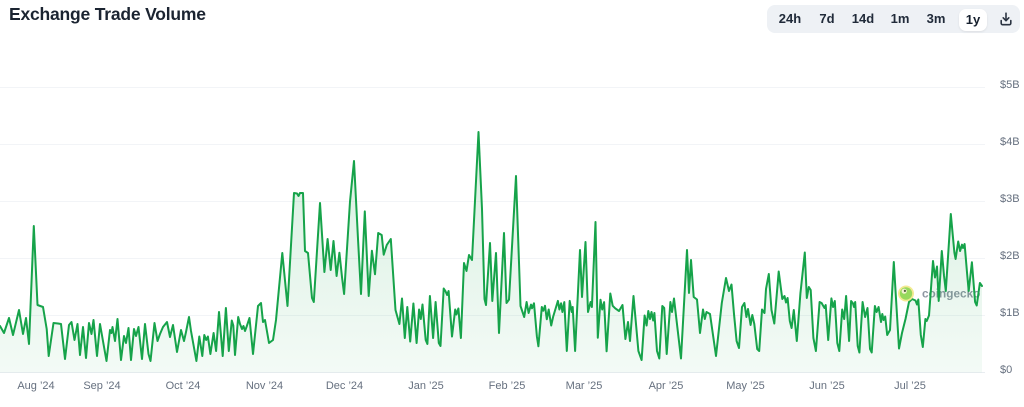 The width and height of the screenshot is (1024, 407). What do you see at coordinates (1006, 370) in the screenshot?
I see `svg-text: $0` at bounding box center [1006, 370].